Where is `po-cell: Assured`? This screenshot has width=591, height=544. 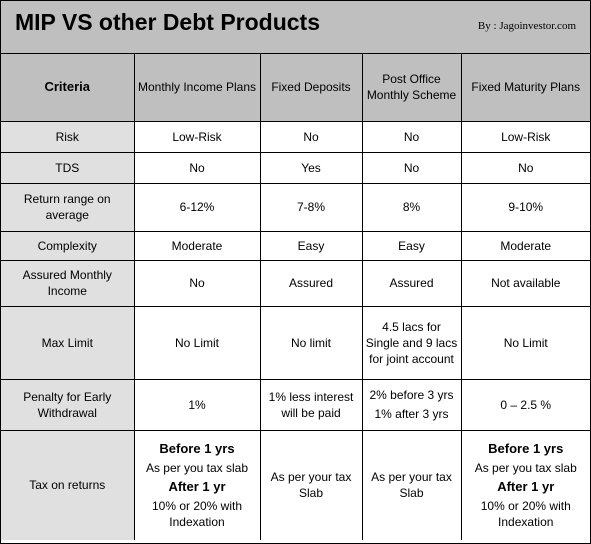 po-cell: Assured is located at coordinates (411, 283).